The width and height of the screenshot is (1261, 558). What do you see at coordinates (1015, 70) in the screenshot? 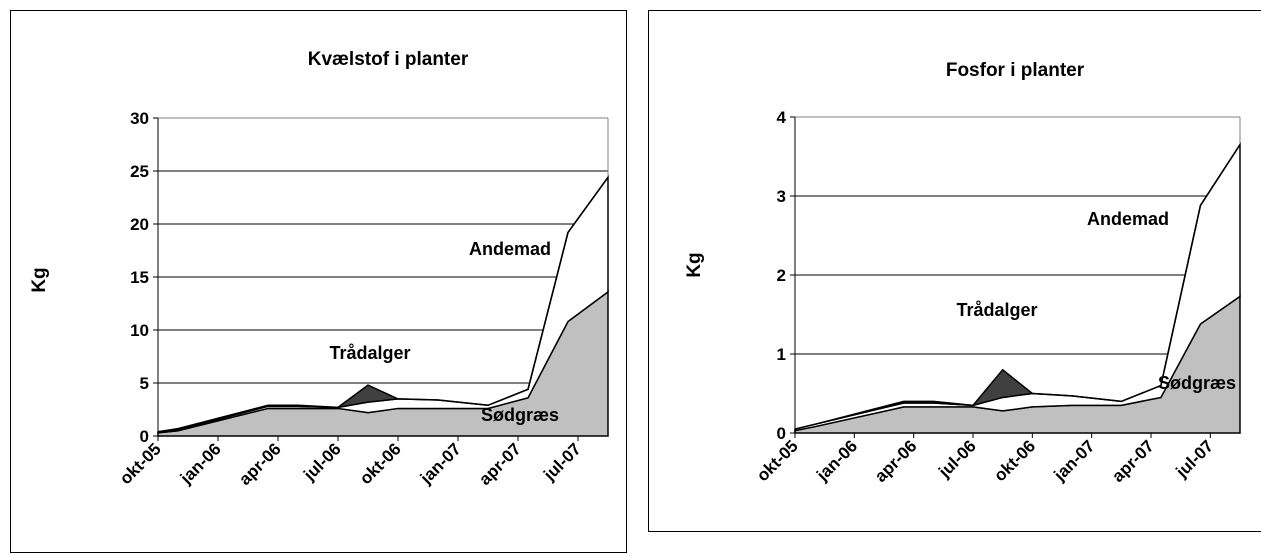
I see `chart-title: Fosfor i planter` at bounding box center [1015, 70].